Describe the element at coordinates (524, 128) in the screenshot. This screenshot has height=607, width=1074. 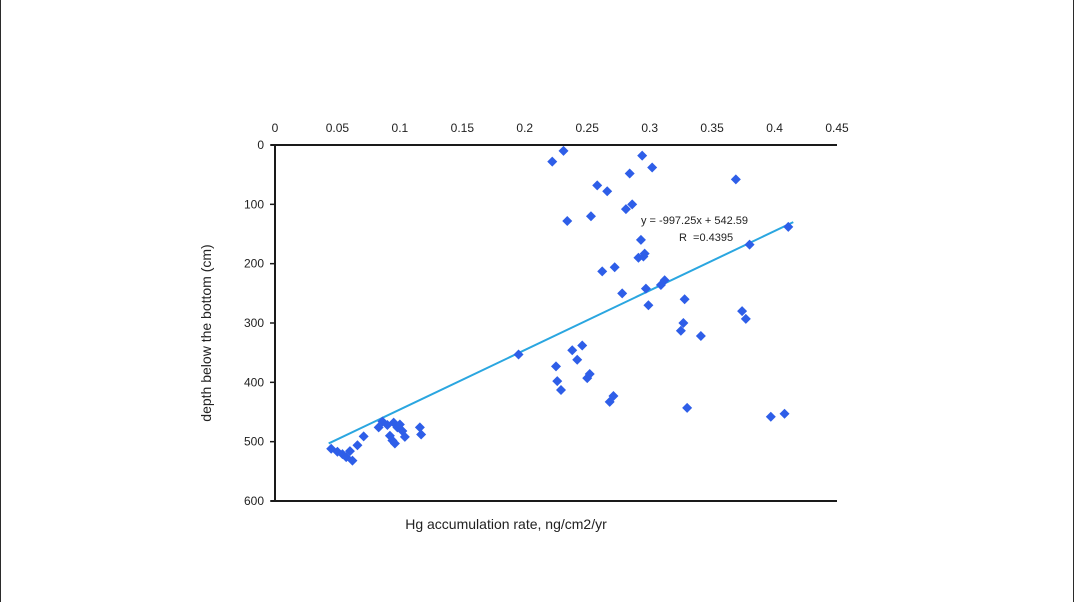
I see `x-tick-label: 0.2` at that location.